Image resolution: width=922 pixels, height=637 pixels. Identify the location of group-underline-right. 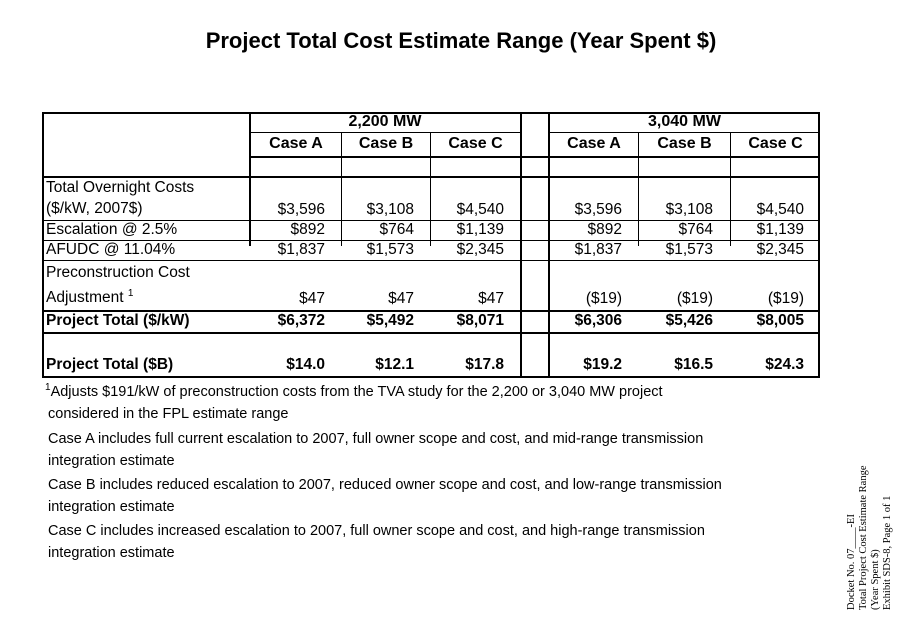
(684, 132).